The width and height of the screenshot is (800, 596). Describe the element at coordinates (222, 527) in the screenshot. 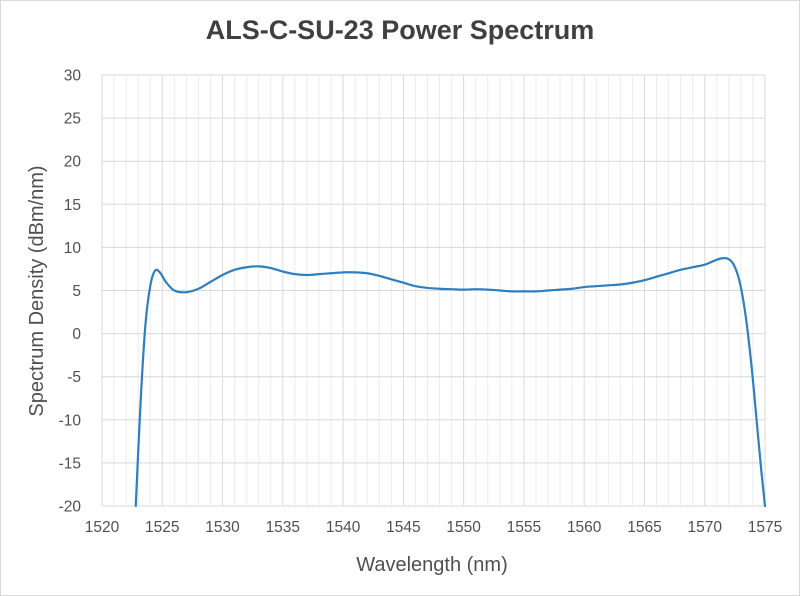

I see `x-tick-label: 1530` at that location.